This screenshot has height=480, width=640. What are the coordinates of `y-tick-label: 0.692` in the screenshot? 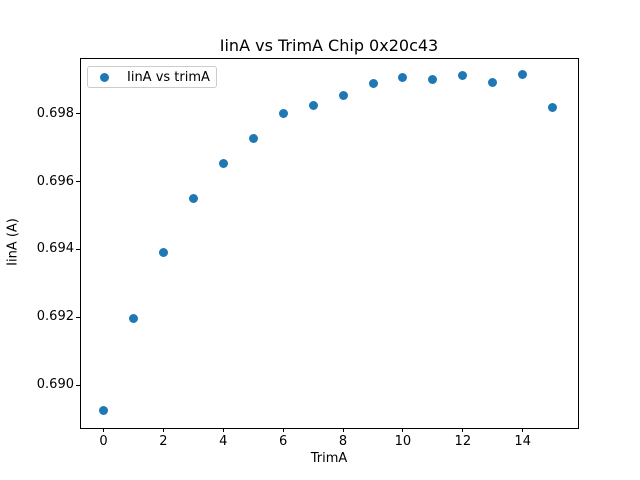 It's located at (55, 317).